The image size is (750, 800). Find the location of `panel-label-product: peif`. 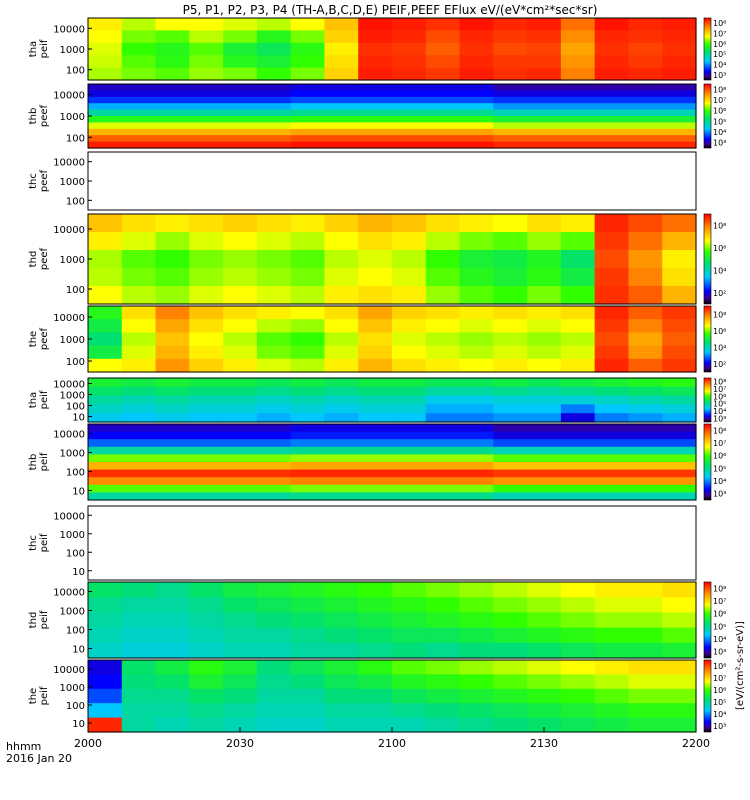

panel-label-product: peif is located at coordinates (44, 542).